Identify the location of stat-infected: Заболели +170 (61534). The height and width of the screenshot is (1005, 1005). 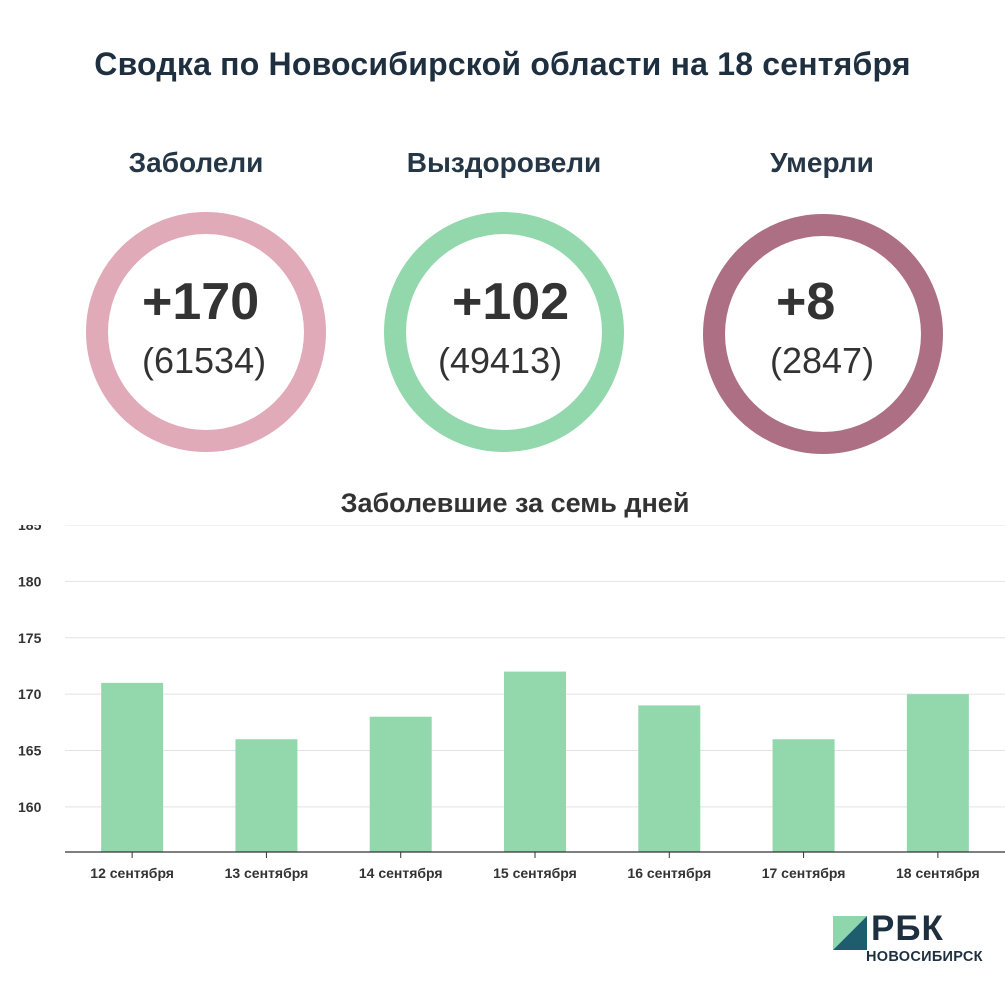
(206, 235).